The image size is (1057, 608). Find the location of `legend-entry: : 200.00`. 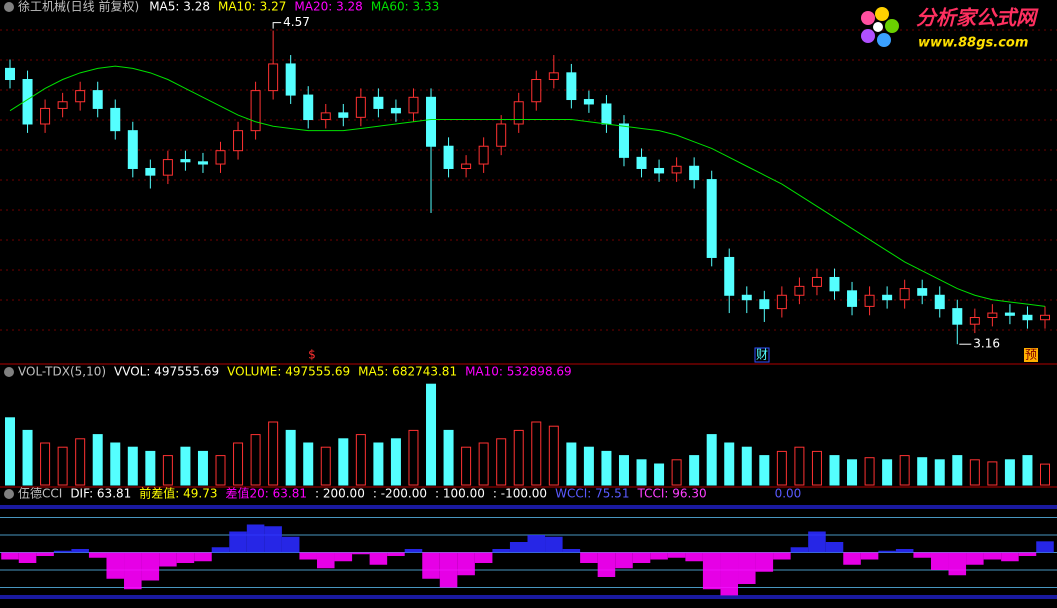

legend-entry: : 200.00 is located at coordinates (340, 494).